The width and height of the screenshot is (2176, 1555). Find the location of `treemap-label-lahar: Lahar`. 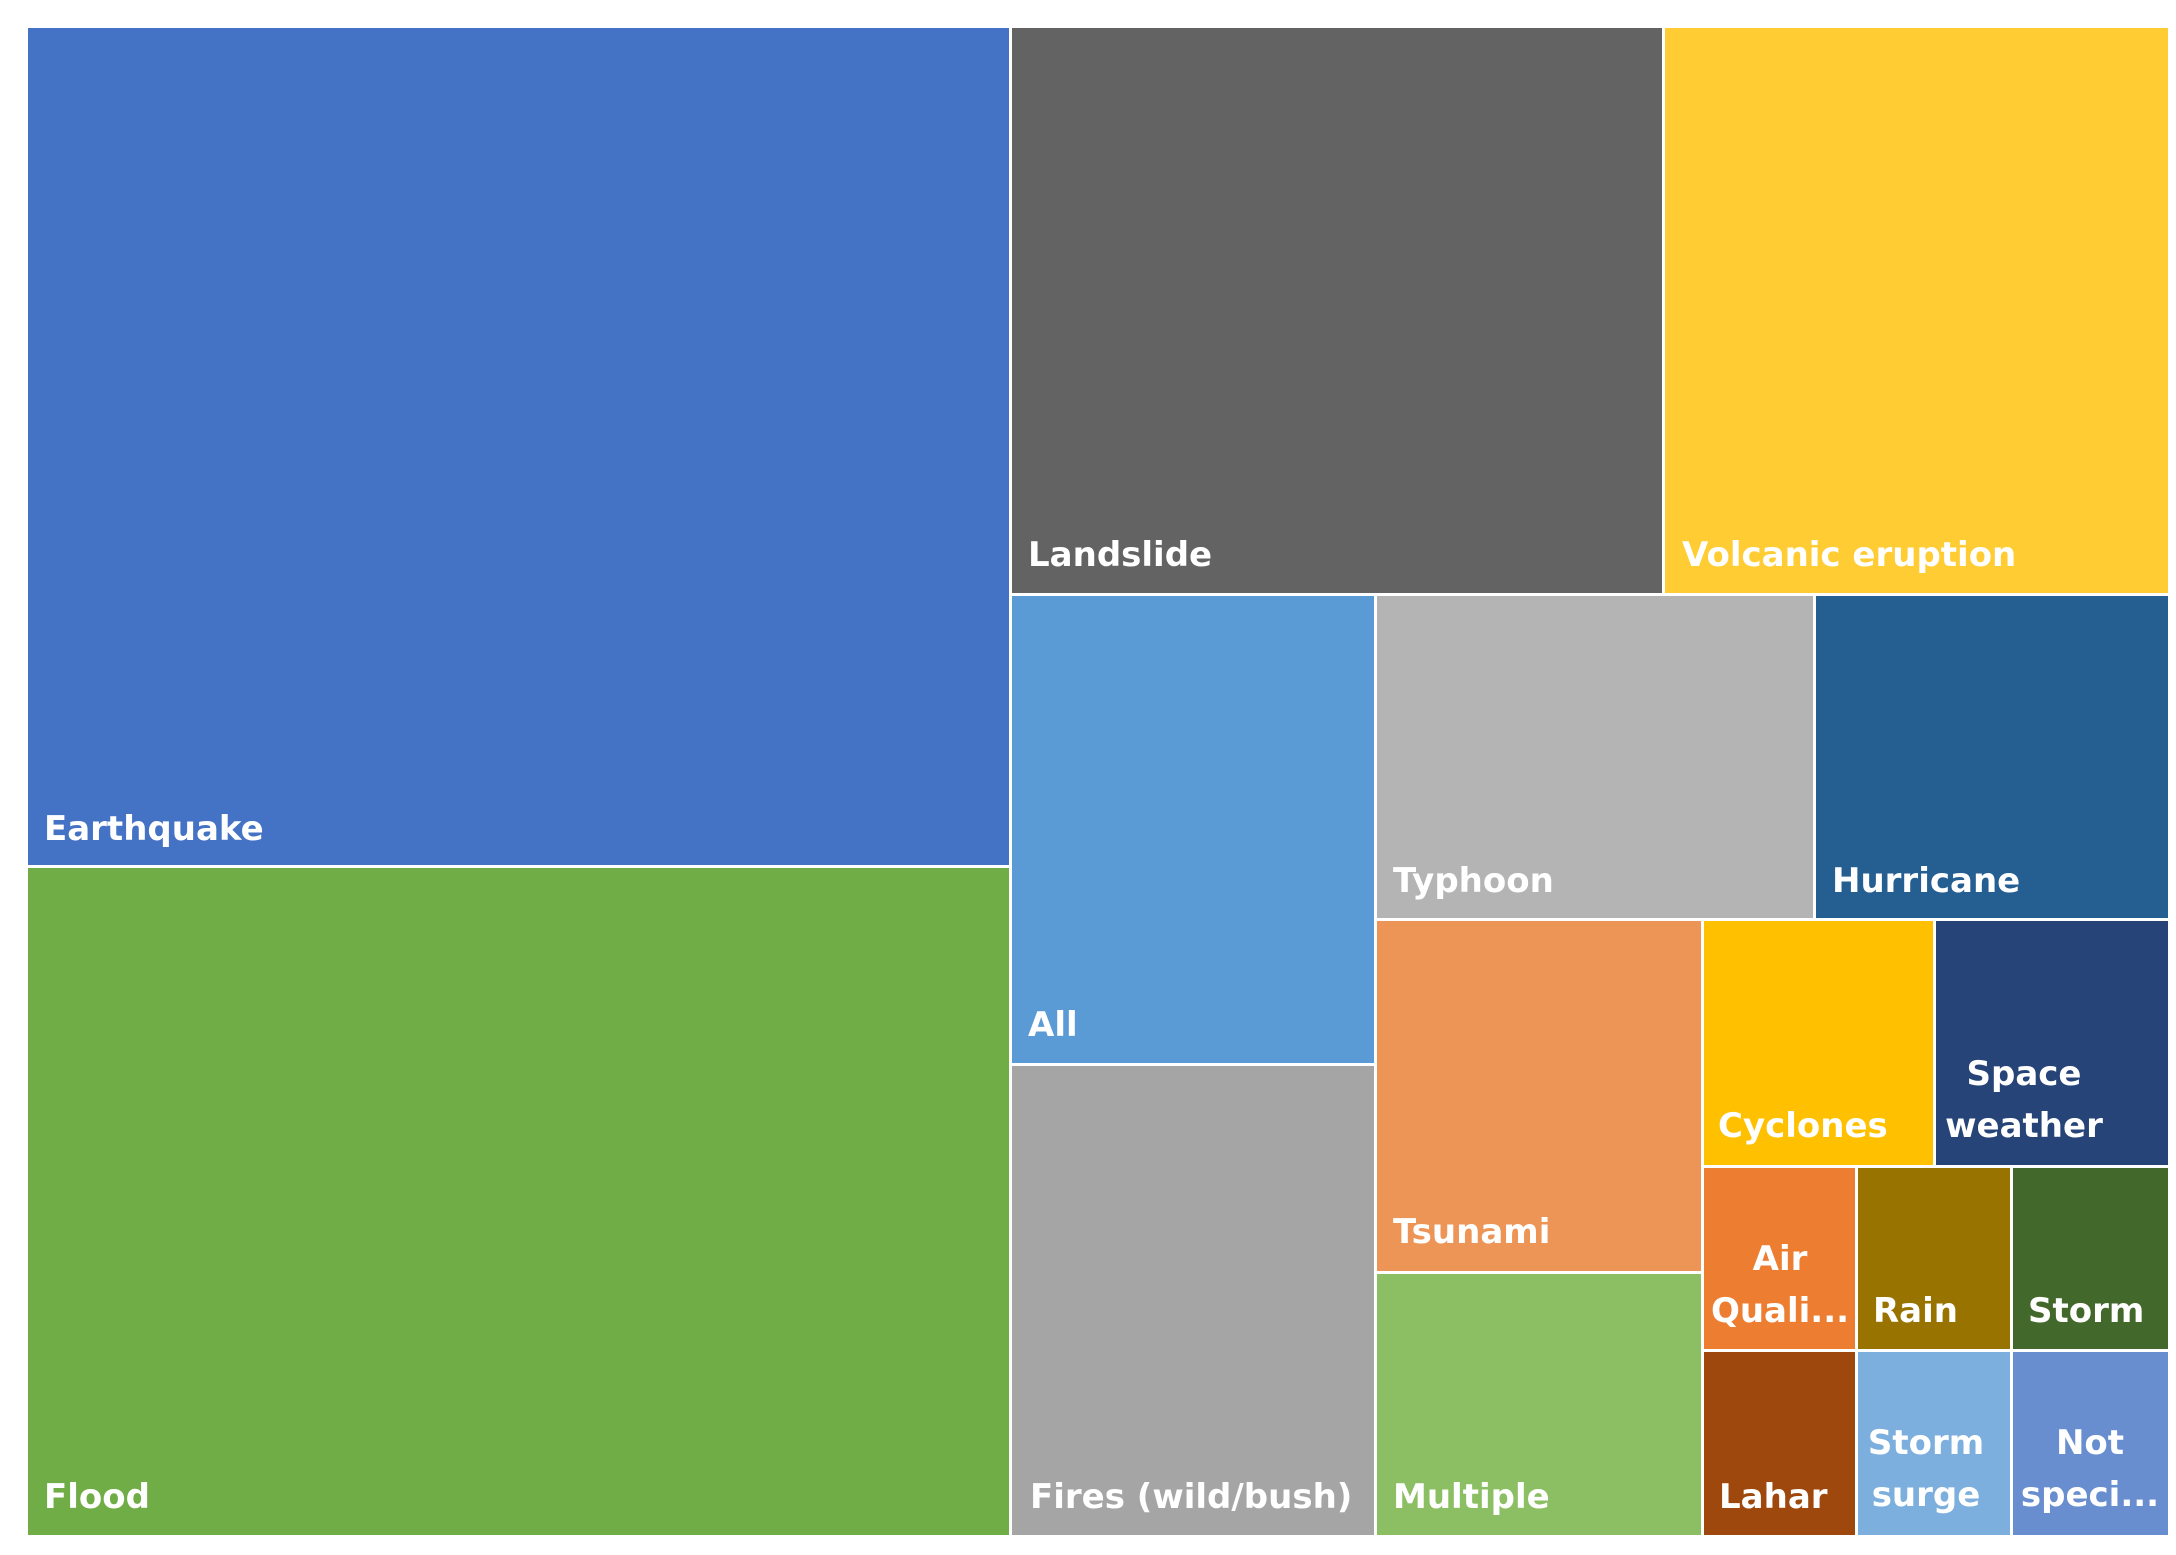

treemap-label-lahar: Lahar is located at coordinates (1773, 1497).